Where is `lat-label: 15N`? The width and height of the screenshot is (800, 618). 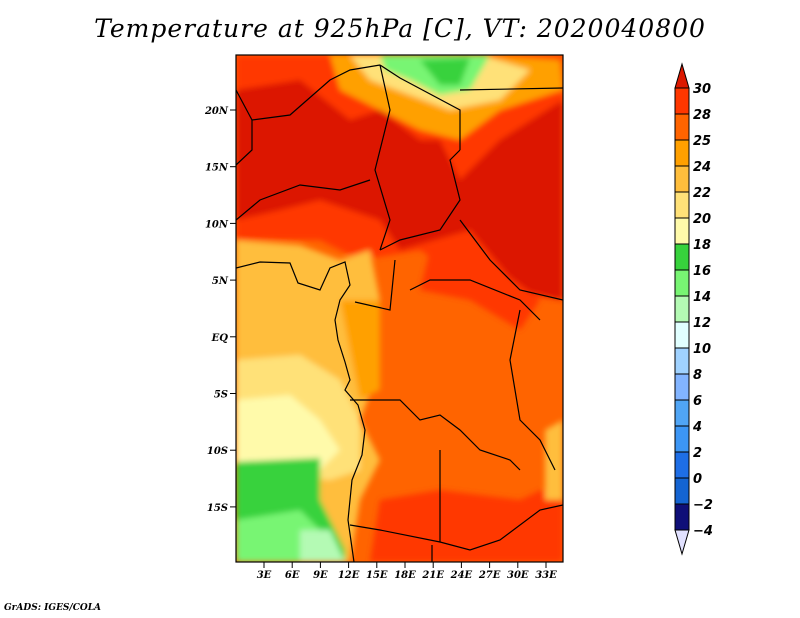
lat-label: 15N is located at coordinates (217, 168).